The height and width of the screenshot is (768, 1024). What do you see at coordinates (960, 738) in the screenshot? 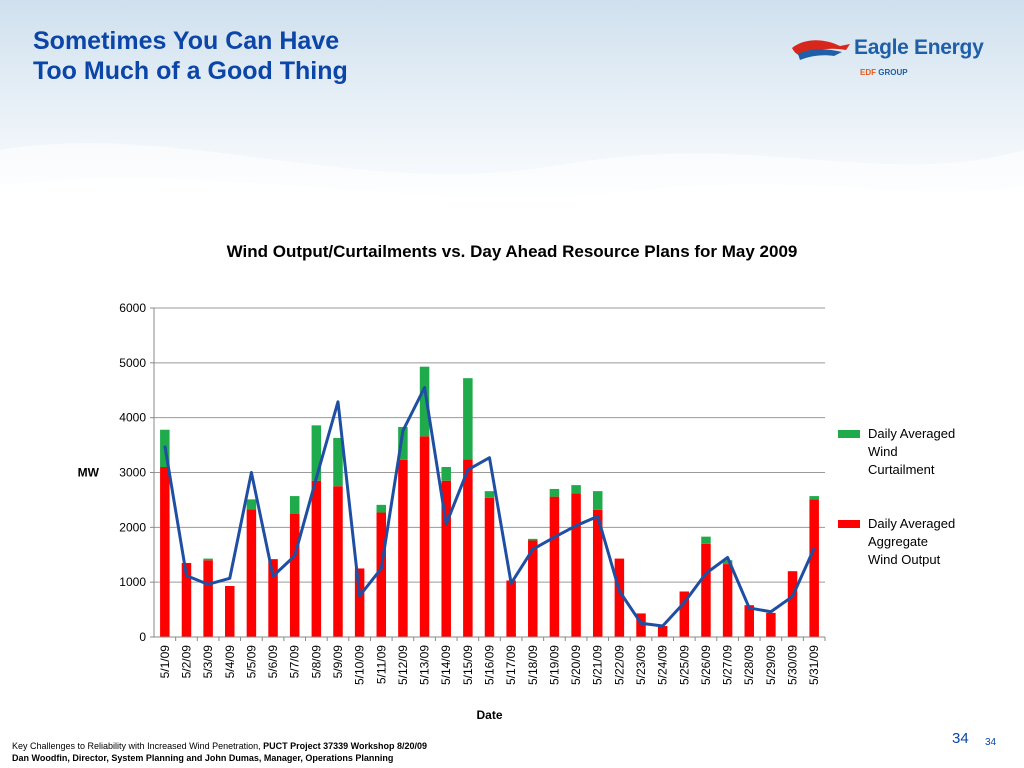
I see `page-number: 34` at bounding box center [960, 738].